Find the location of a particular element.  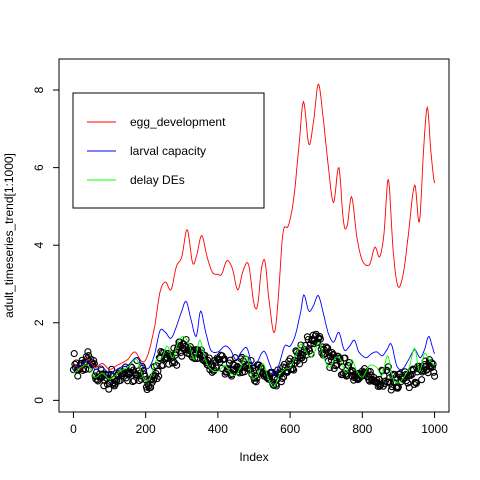

x-tick-label: 0 is located at coordinates (73, 429).